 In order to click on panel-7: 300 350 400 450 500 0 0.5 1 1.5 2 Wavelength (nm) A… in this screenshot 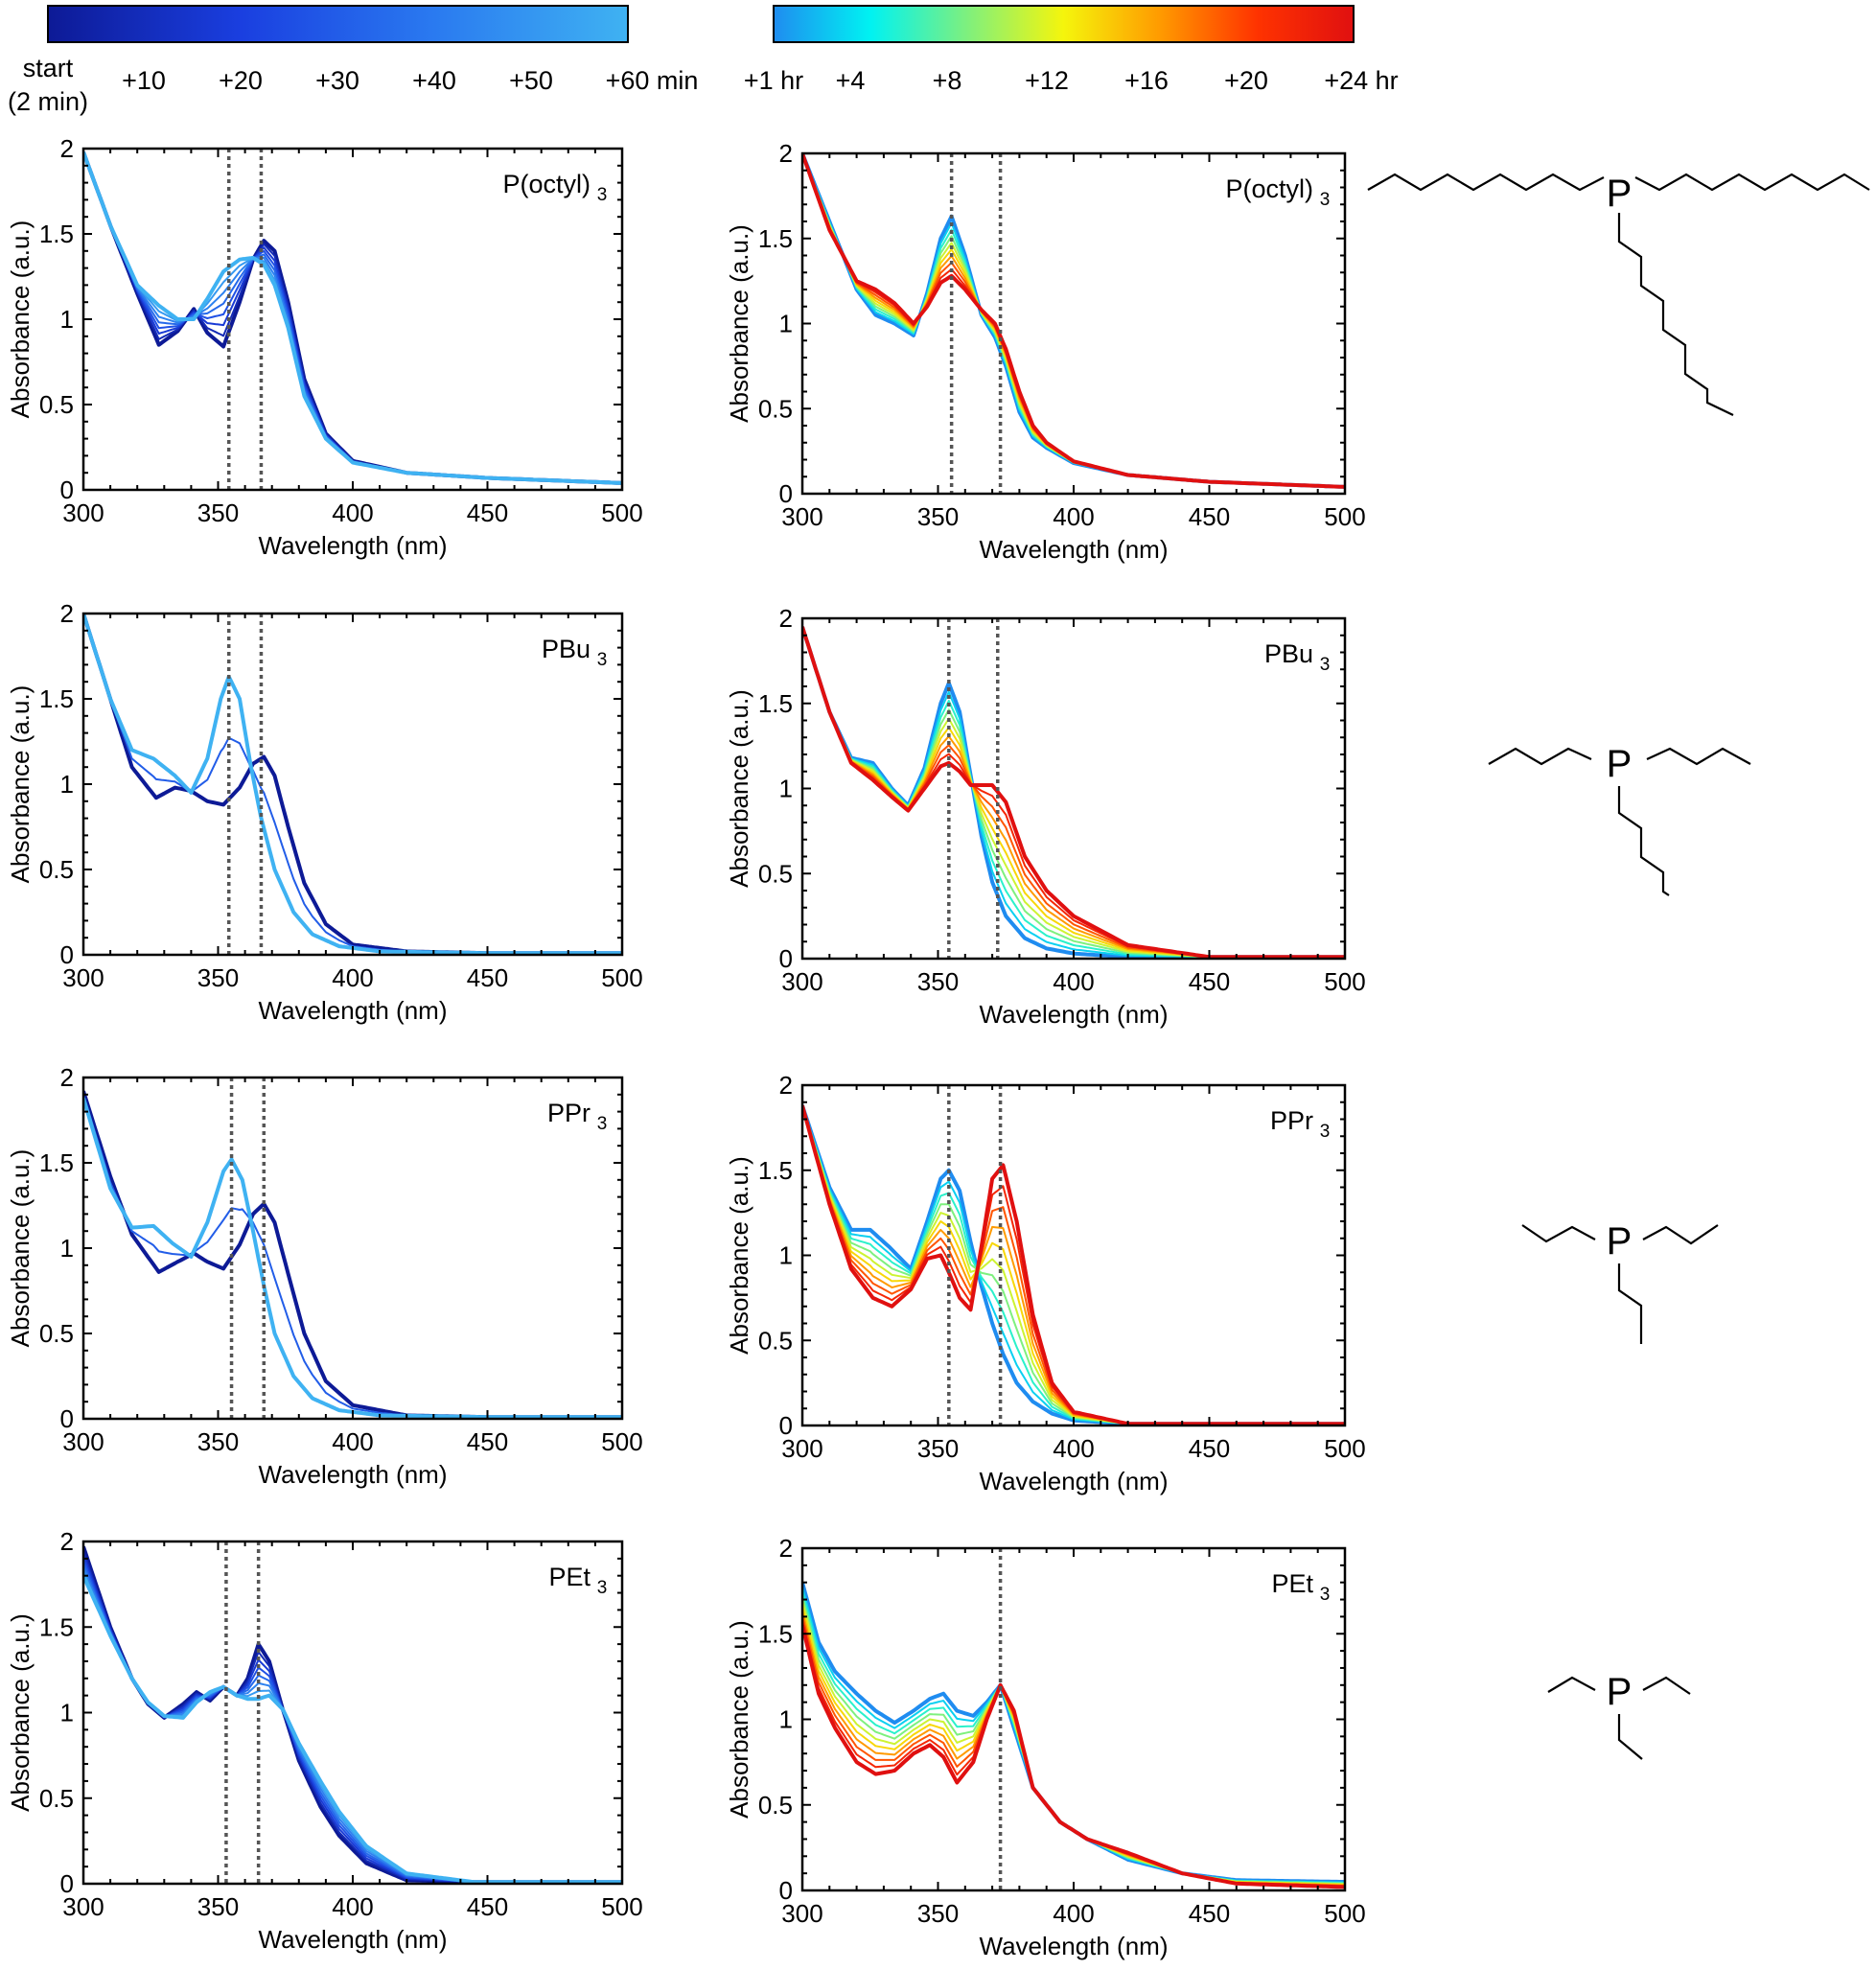, I will do `click(324, 1740)`.